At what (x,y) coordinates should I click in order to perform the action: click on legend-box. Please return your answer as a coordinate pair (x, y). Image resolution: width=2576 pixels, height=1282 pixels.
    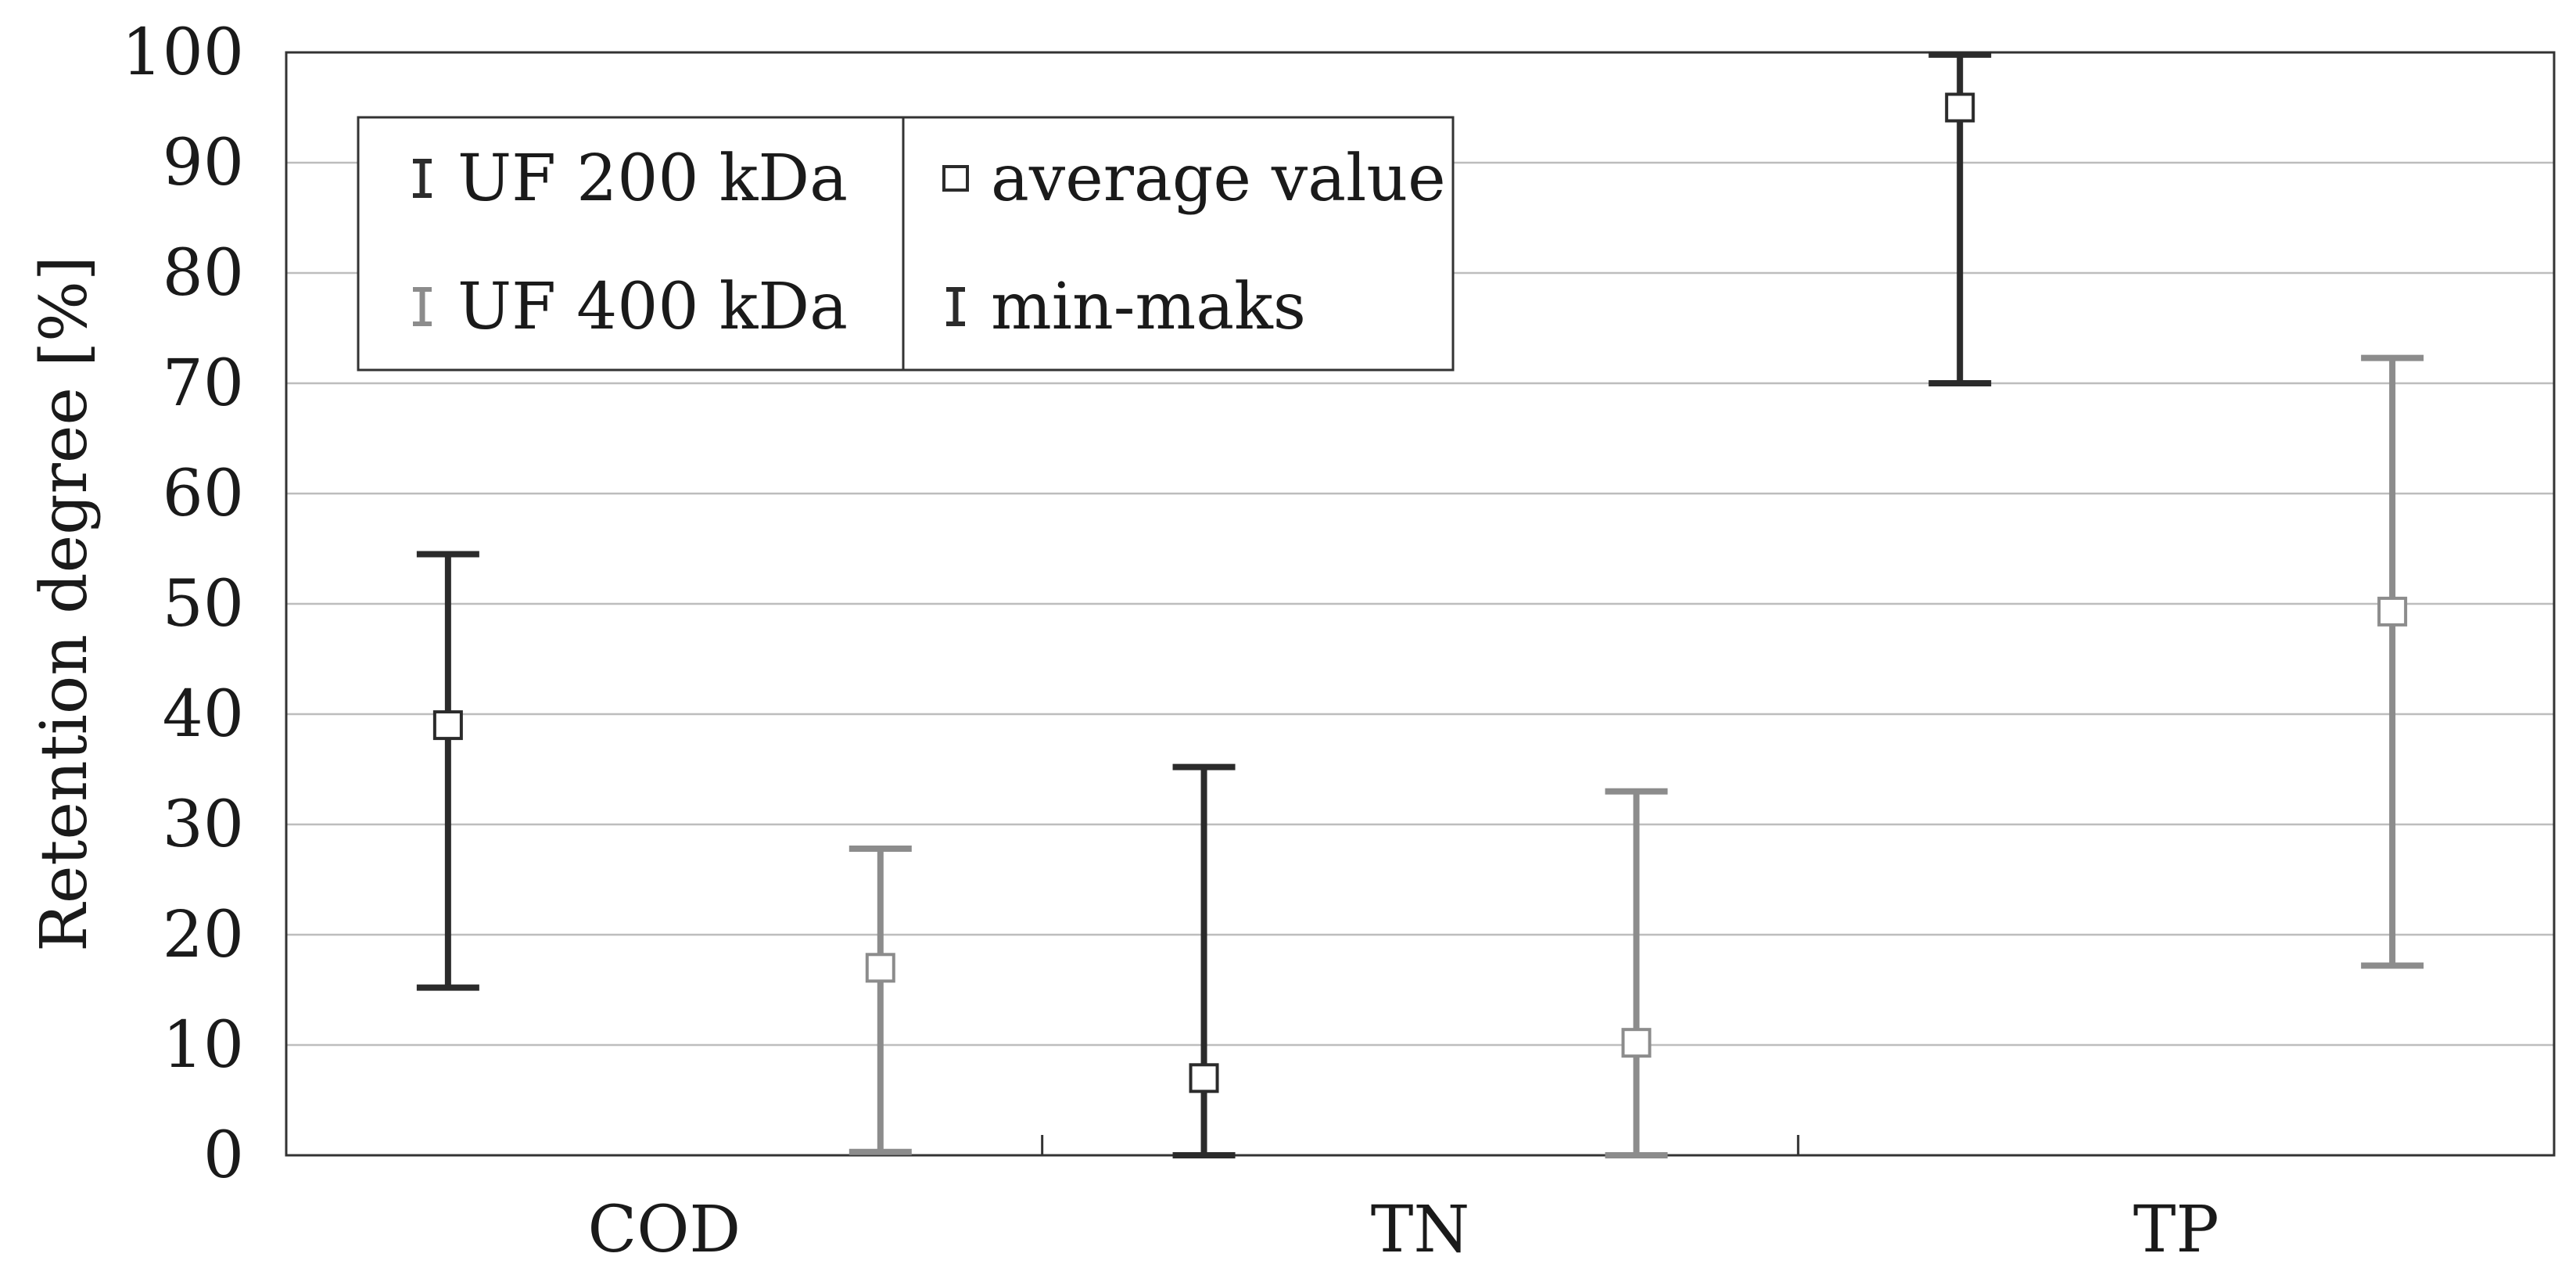
    Looking at the image, I should click on (906, 244).